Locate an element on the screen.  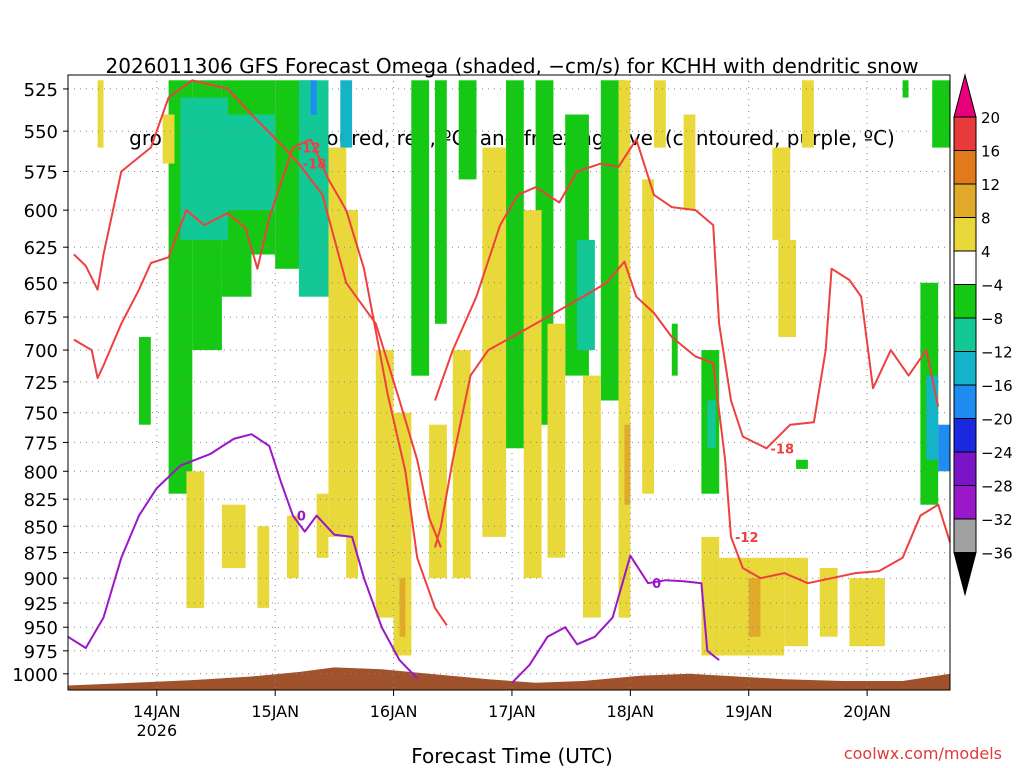
colorbar-label: 20 is located at coordinates (990, 118).